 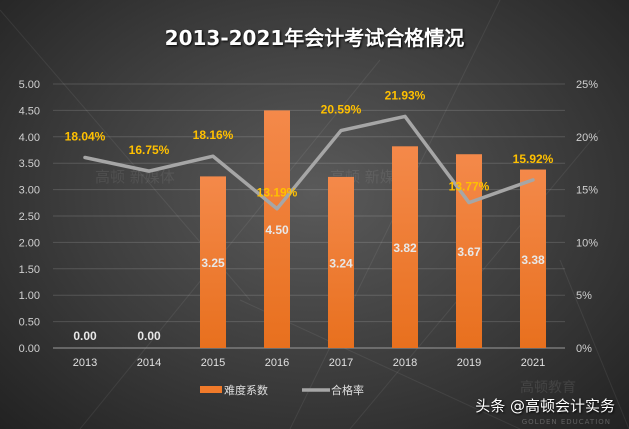 I want to click on line-data-label: 13.77%, so click(x=469, y=187).